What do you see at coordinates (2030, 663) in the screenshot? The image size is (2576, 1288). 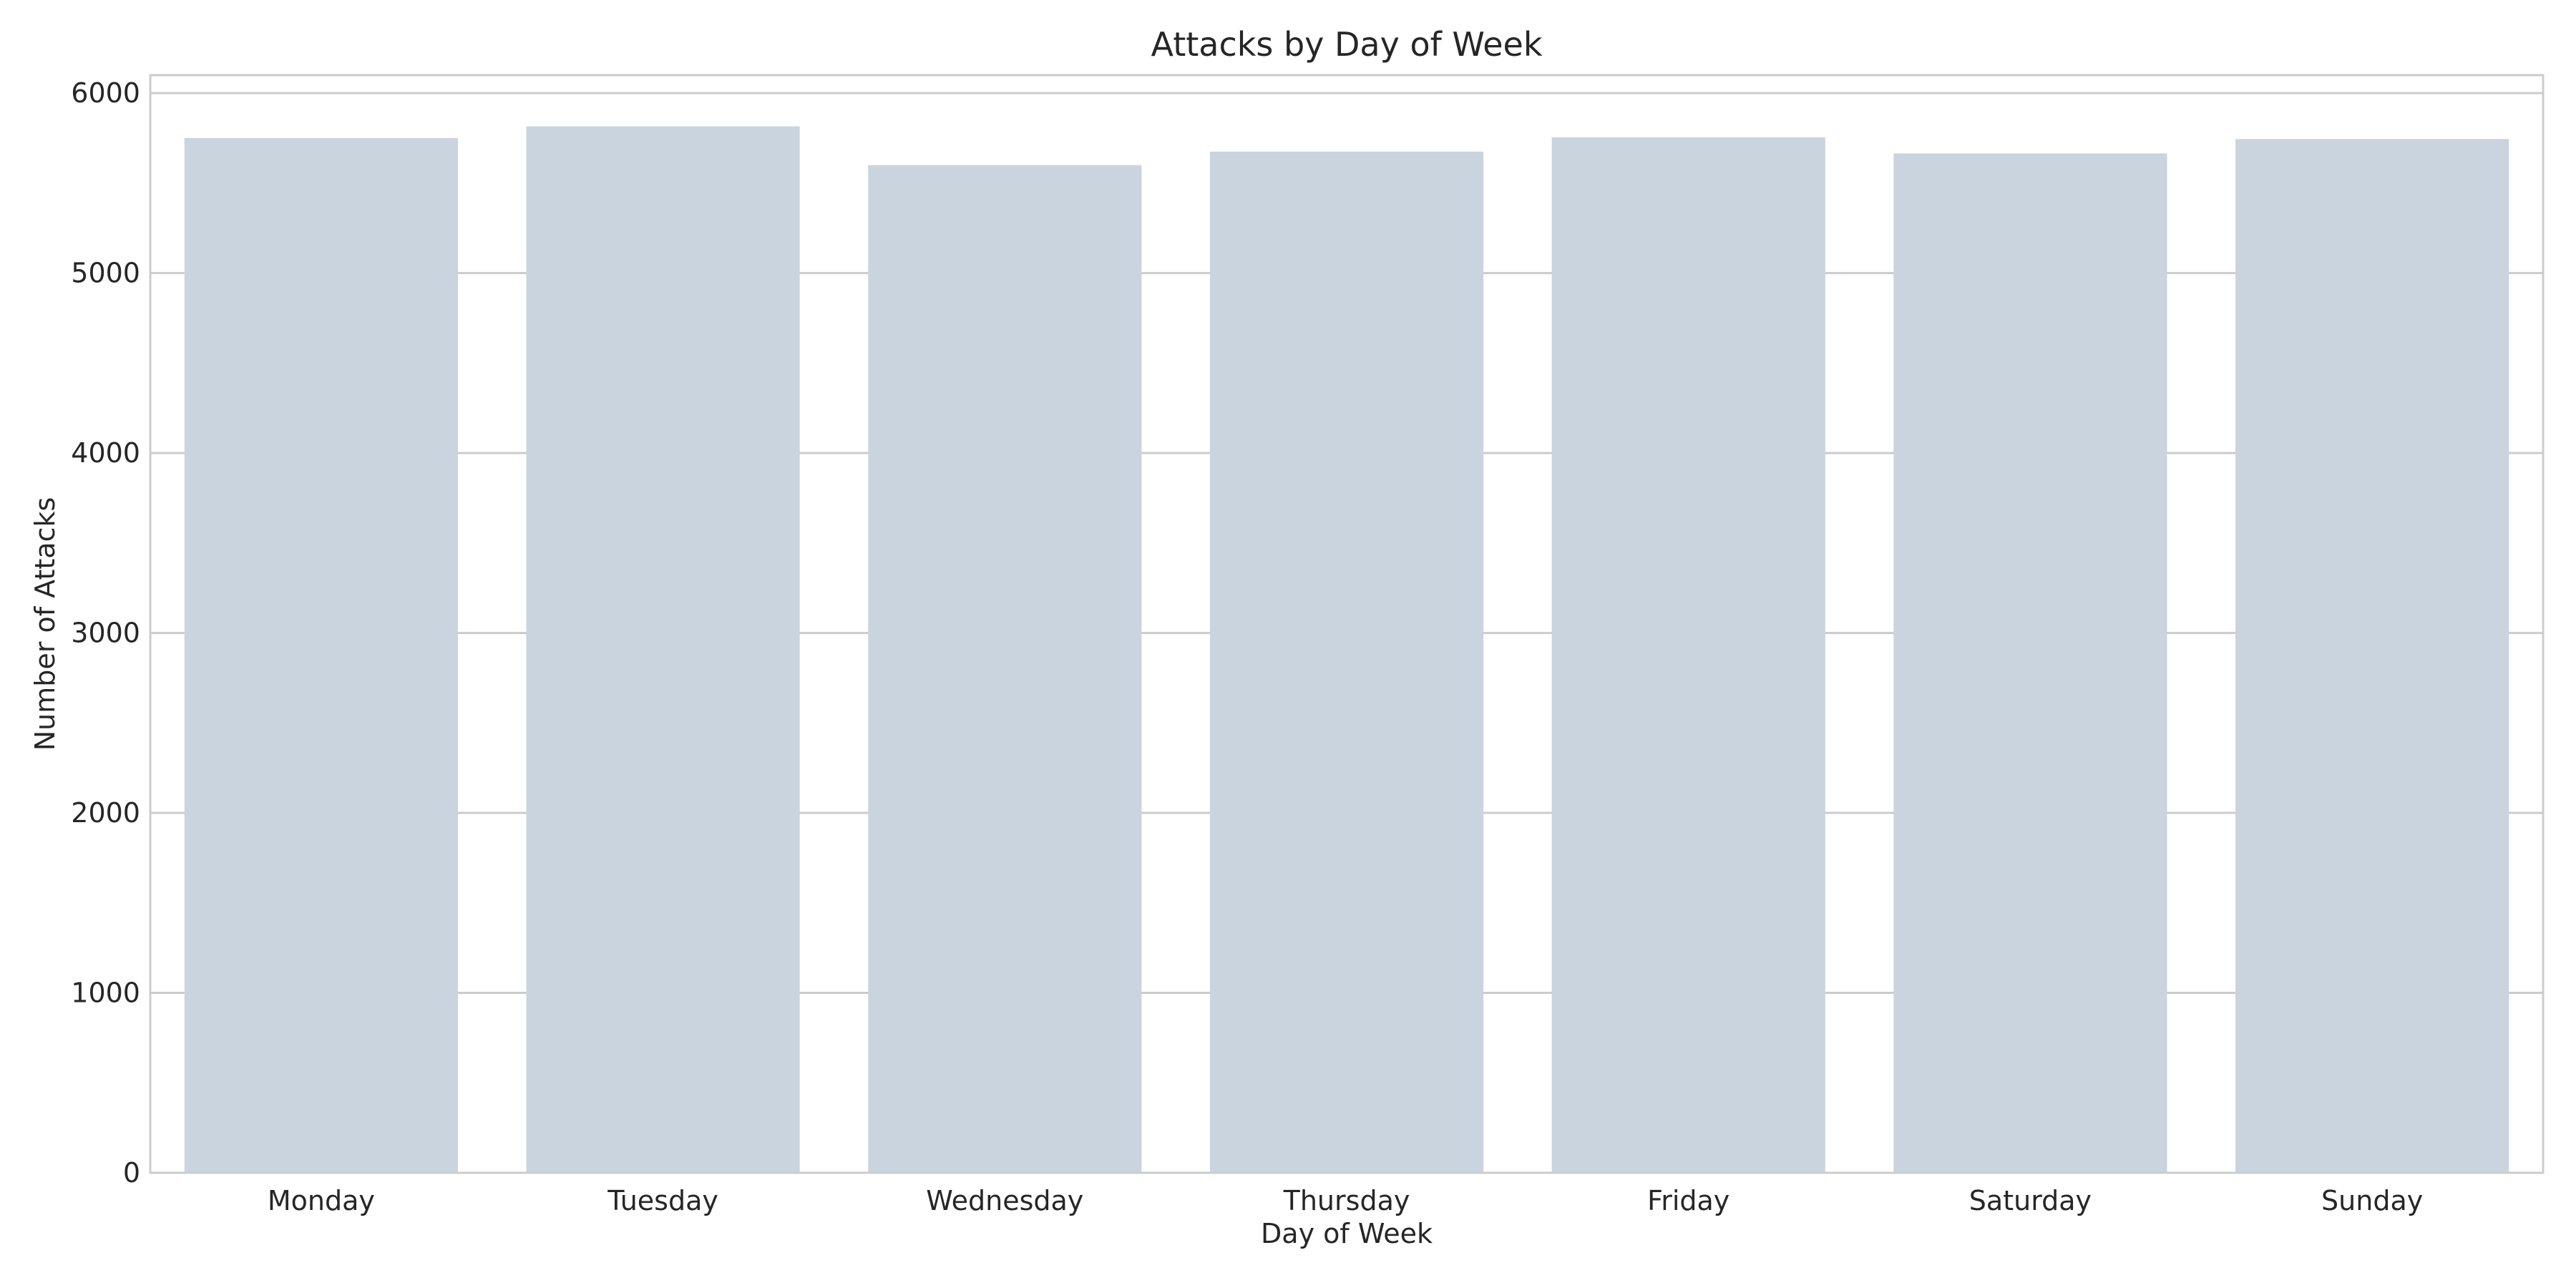 I see `bar-saturday` at bounding box center [2030, 663].